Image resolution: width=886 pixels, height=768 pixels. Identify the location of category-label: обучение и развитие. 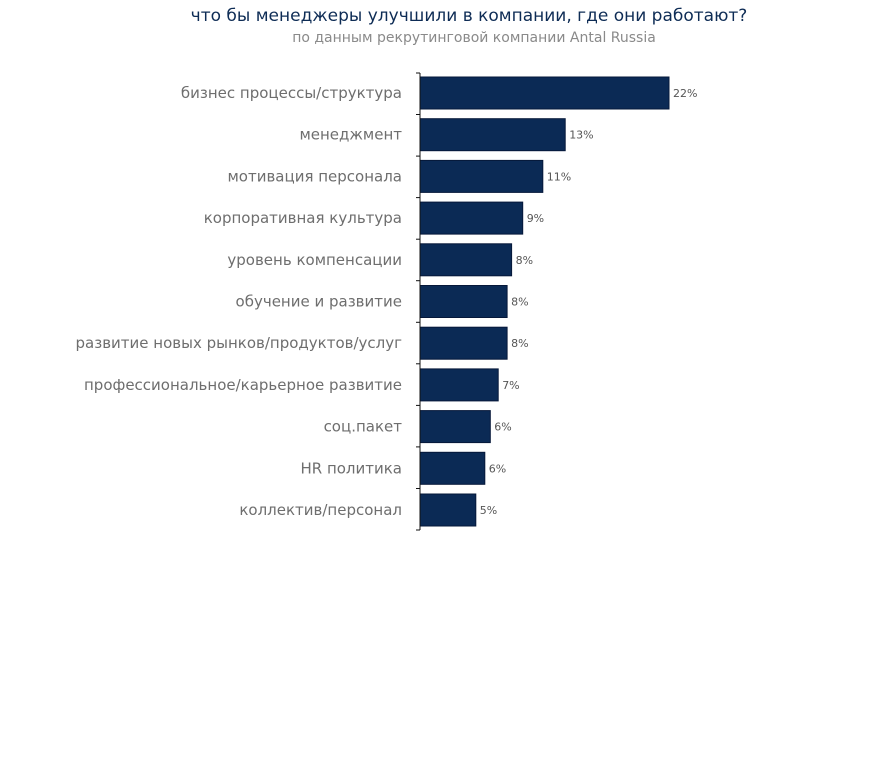
(319, 302).